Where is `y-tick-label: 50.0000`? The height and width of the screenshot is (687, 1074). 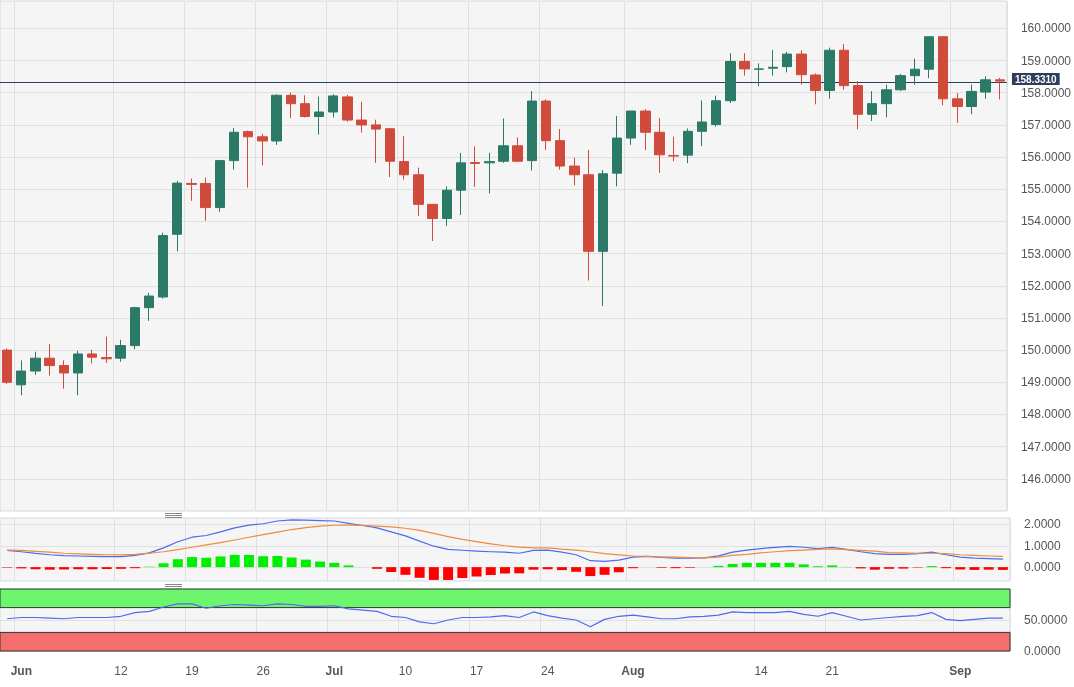 y-tick-label: 50.0000 is located at coordinates (1046, 620).